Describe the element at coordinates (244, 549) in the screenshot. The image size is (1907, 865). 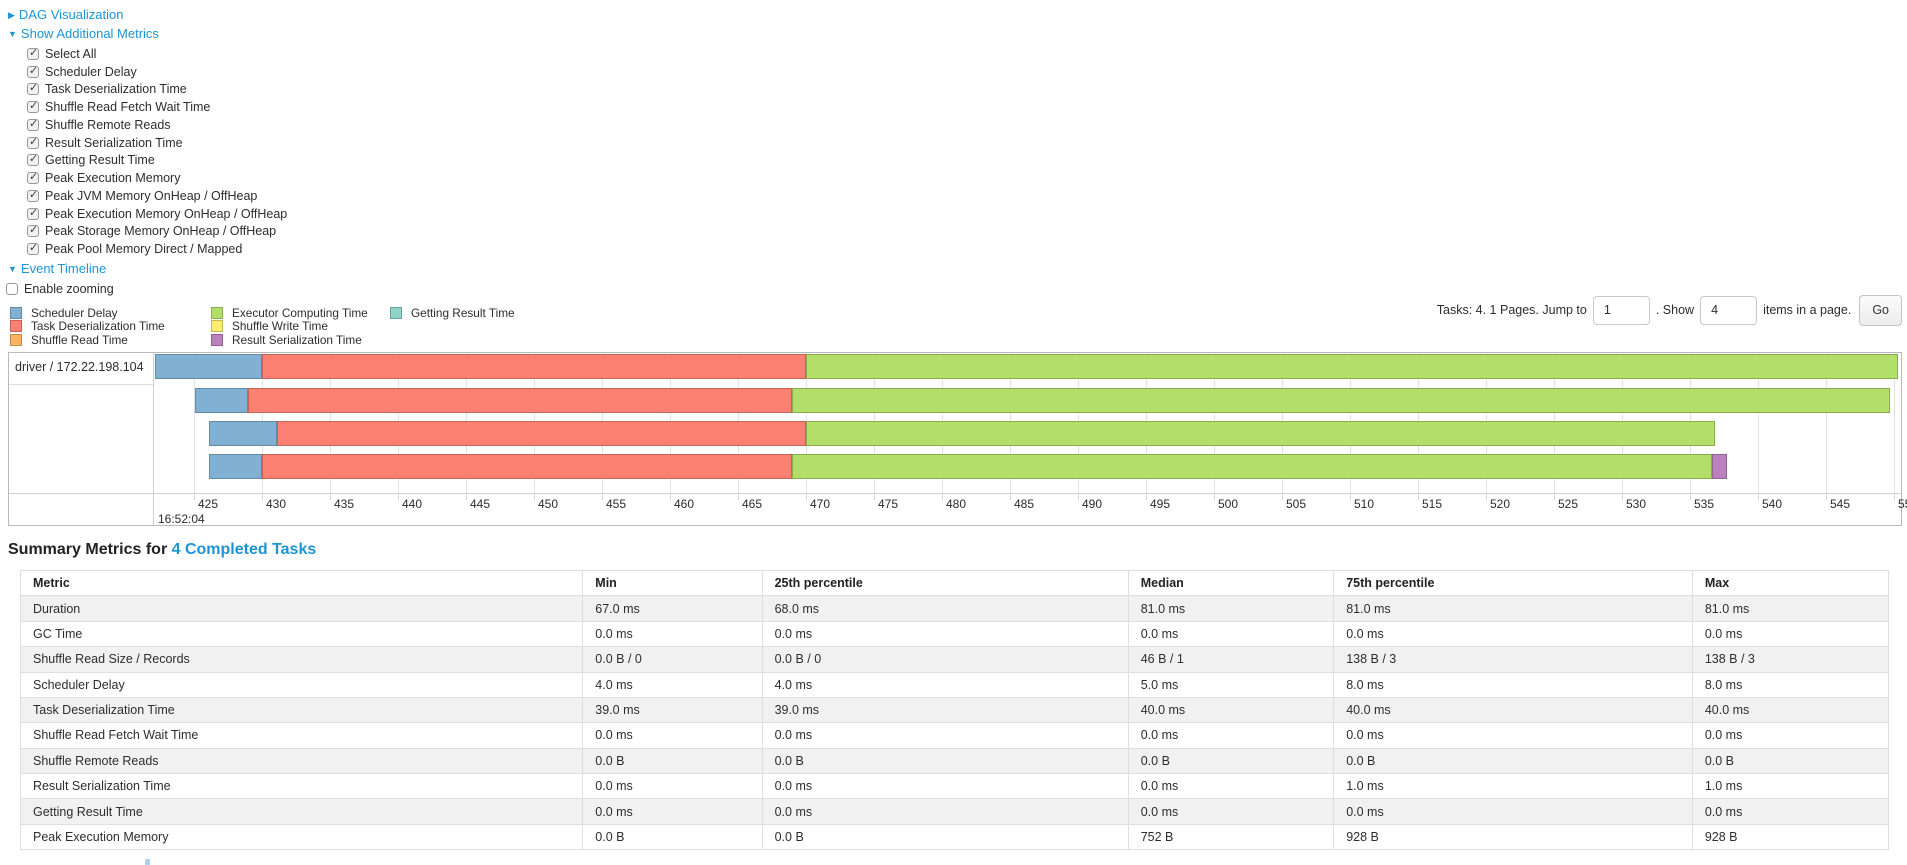
I see `completed-tasks-link: 4 Completed Tasks` at that location.